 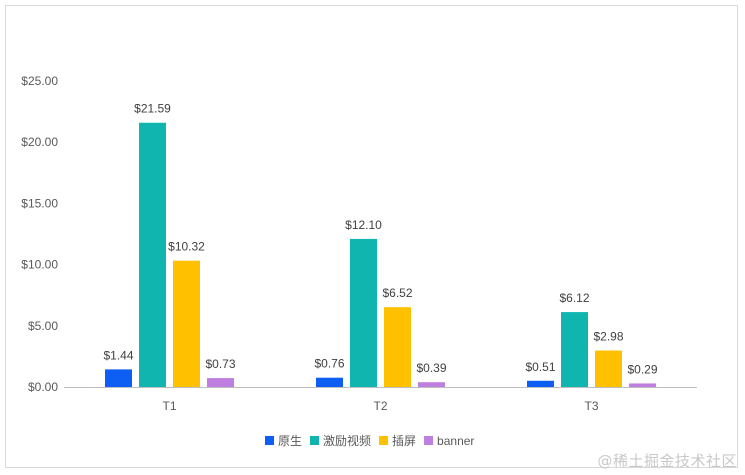 What do you see at coordinates (43, 387) in the screenshot?
I see `y-tick-label: $0.00` at bounding box center [43, 387].